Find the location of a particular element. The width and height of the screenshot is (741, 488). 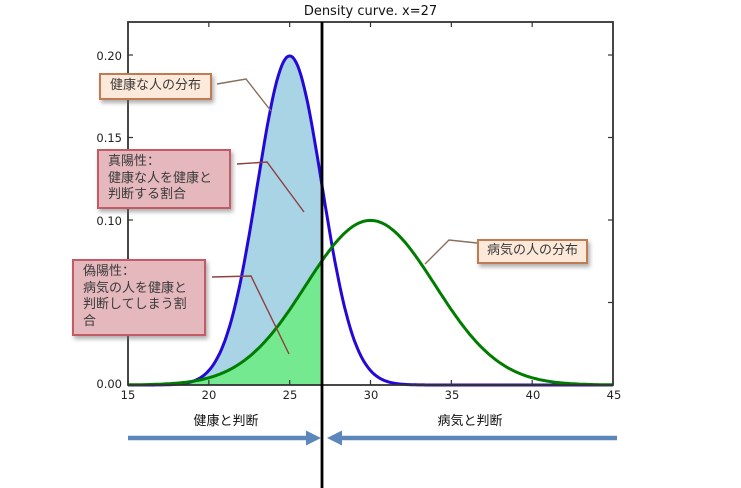

sick-distribution-label: 病気の人の分布 is located at coordinates (533, 250).